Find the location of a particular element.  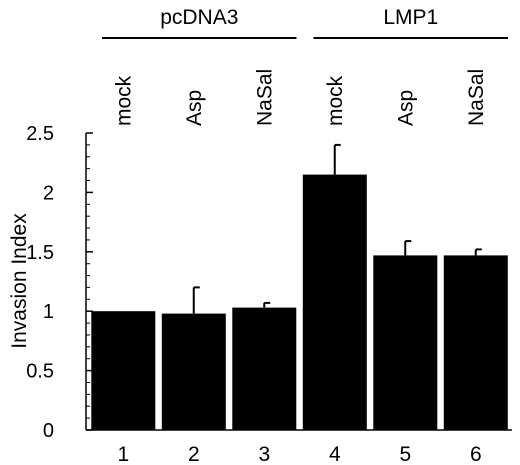

y-axis-title: Invasion Index is located at coordinates (19, 281).